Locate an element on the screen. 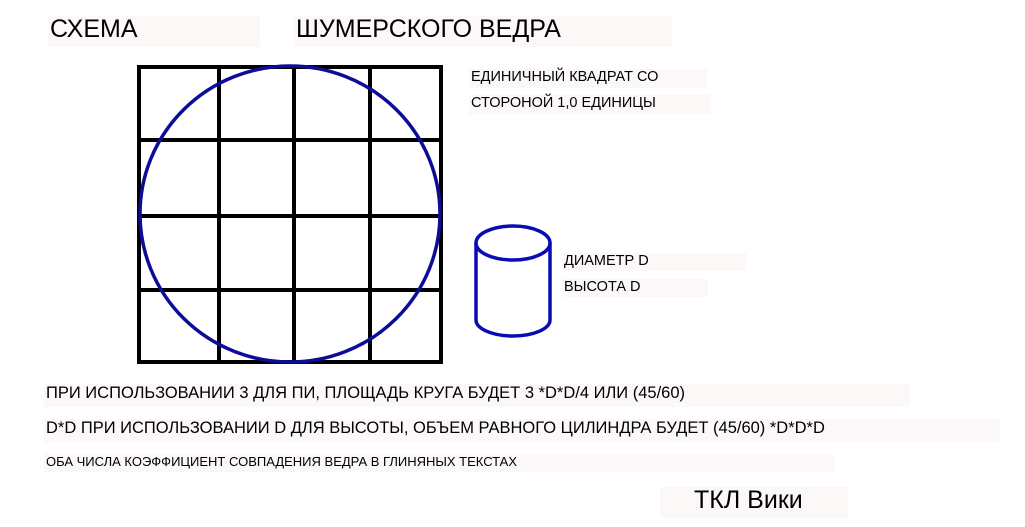 The width and height of the screenshot is (1025, 527). unit-square-line1: ЕДИНИЧНЫЙ КВАДРАТ СО is located at coordinates (588, 78).